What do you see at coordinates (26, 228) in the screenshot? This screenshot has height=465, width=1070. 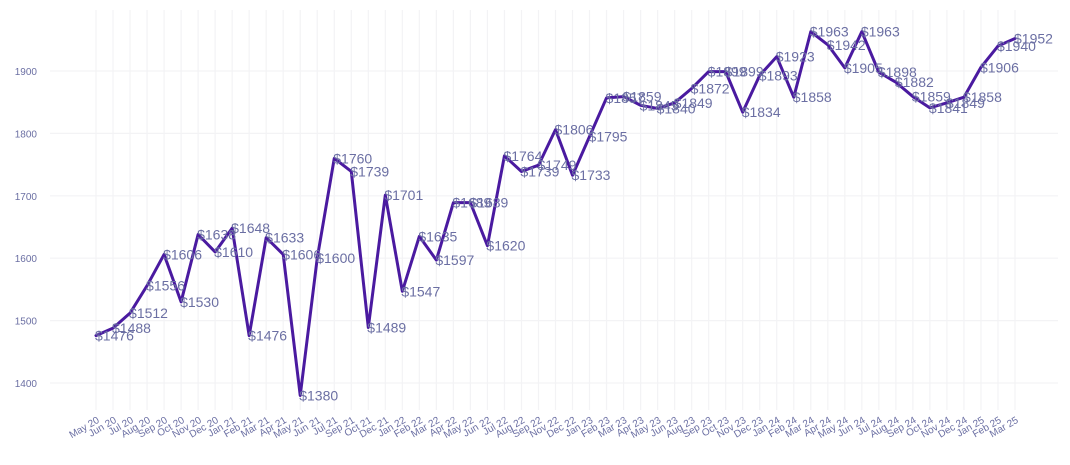 I see `y-axis-tick-labels: 1400 1500 1600 1700 1800 1900` at bounding box center [26, 228].